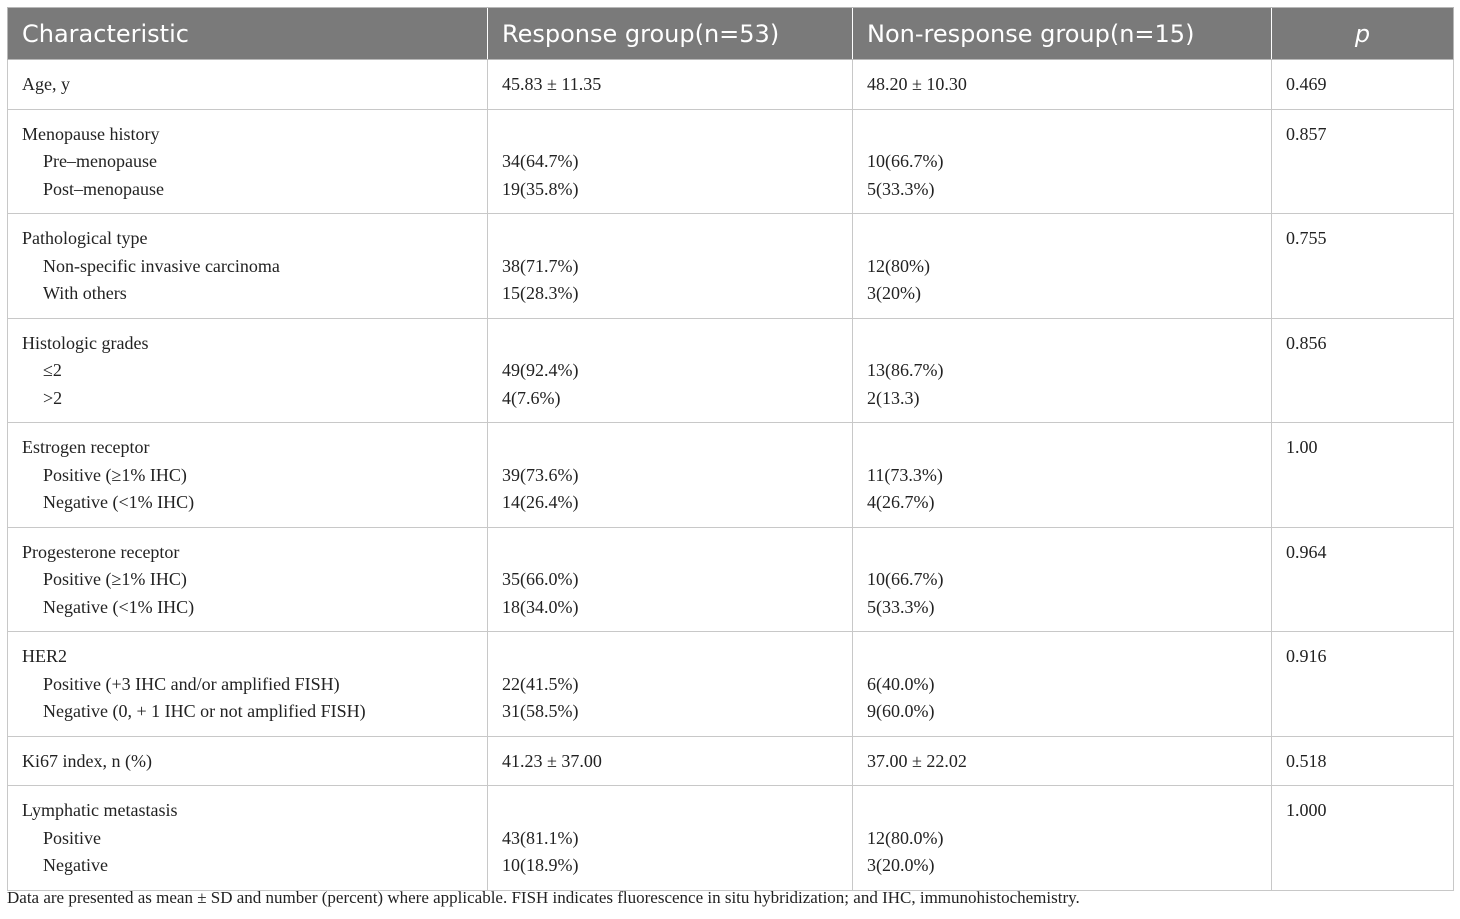  What do you see at coordinates (103, 188) in the screenshot?
I see `characteristic-subcategory: Post–menopause` at bounding box center [103, 188].